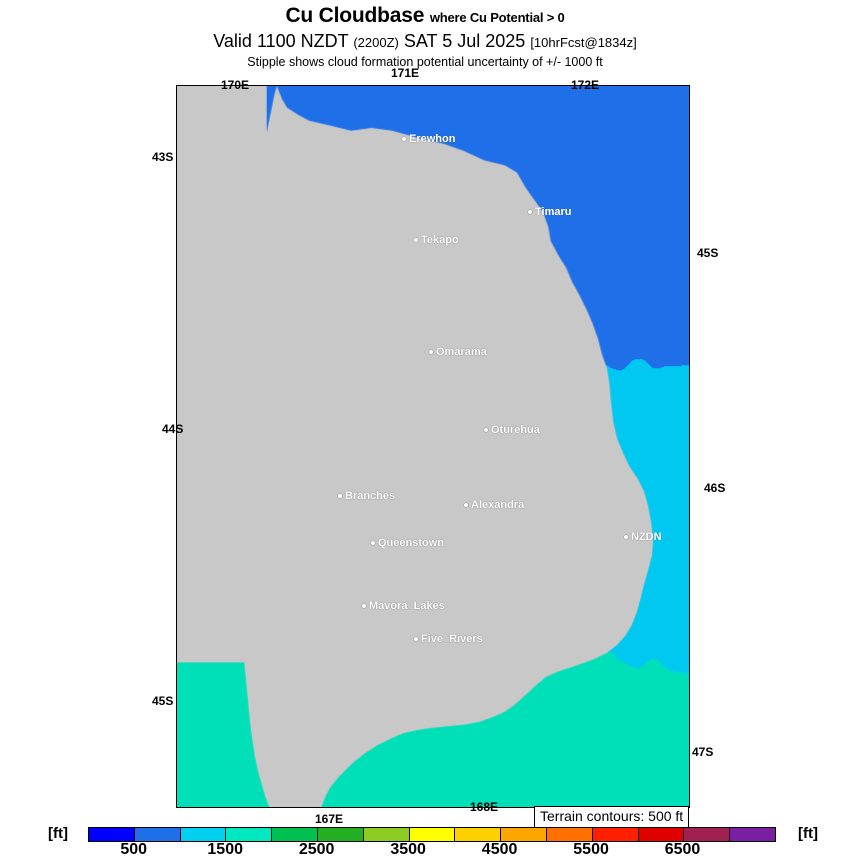  Describe the element at coordinates (134, 849) in the screenshot. I see `colorbar-tick-500: 500` at that location.